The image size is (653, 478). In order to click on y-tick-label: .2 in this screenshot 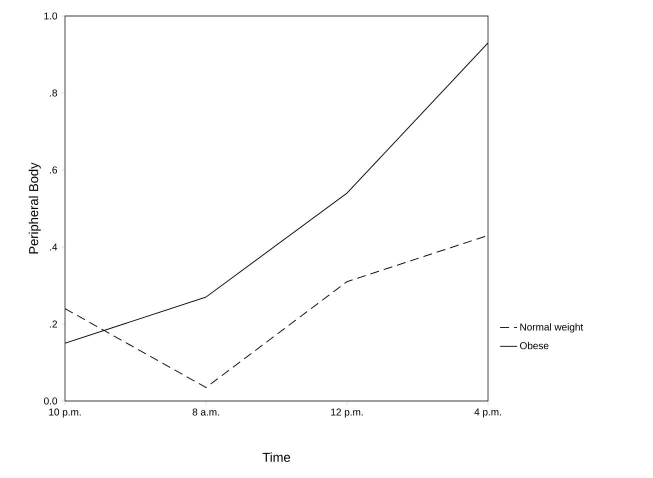, I will do `click(53, 324)`.